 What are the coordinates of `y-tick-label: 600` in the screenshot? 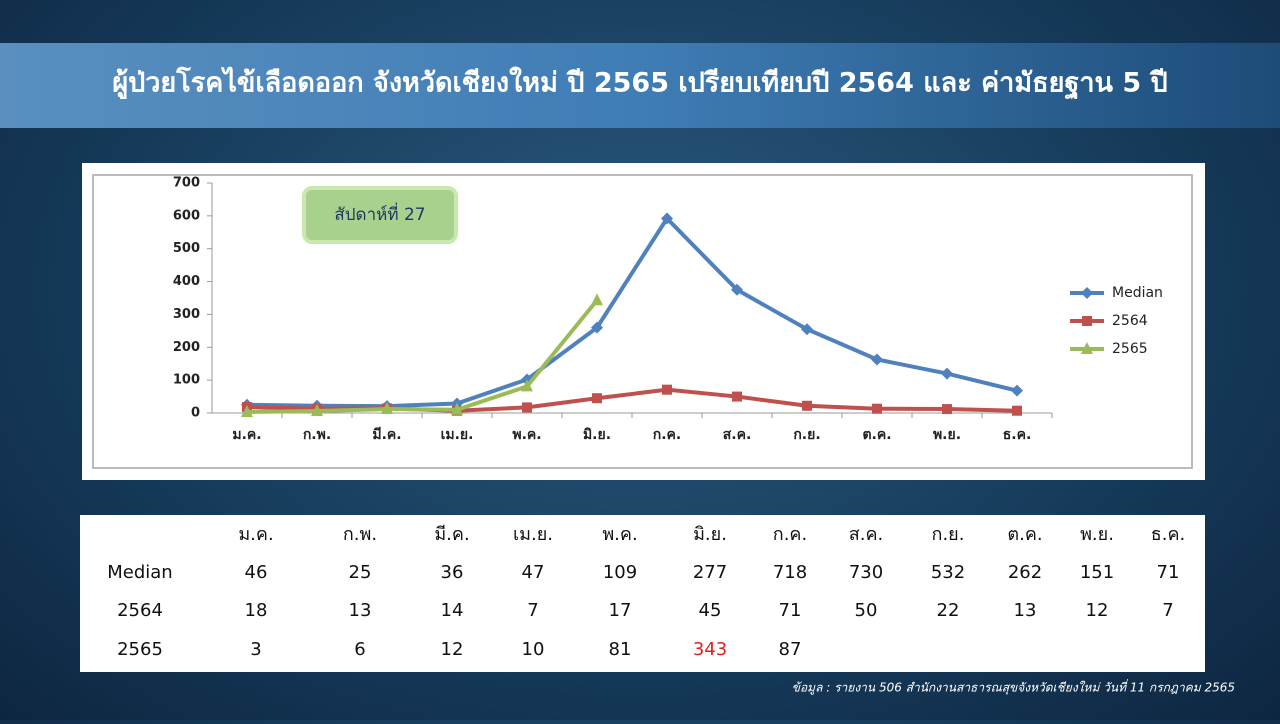 It's located at (186, 215).